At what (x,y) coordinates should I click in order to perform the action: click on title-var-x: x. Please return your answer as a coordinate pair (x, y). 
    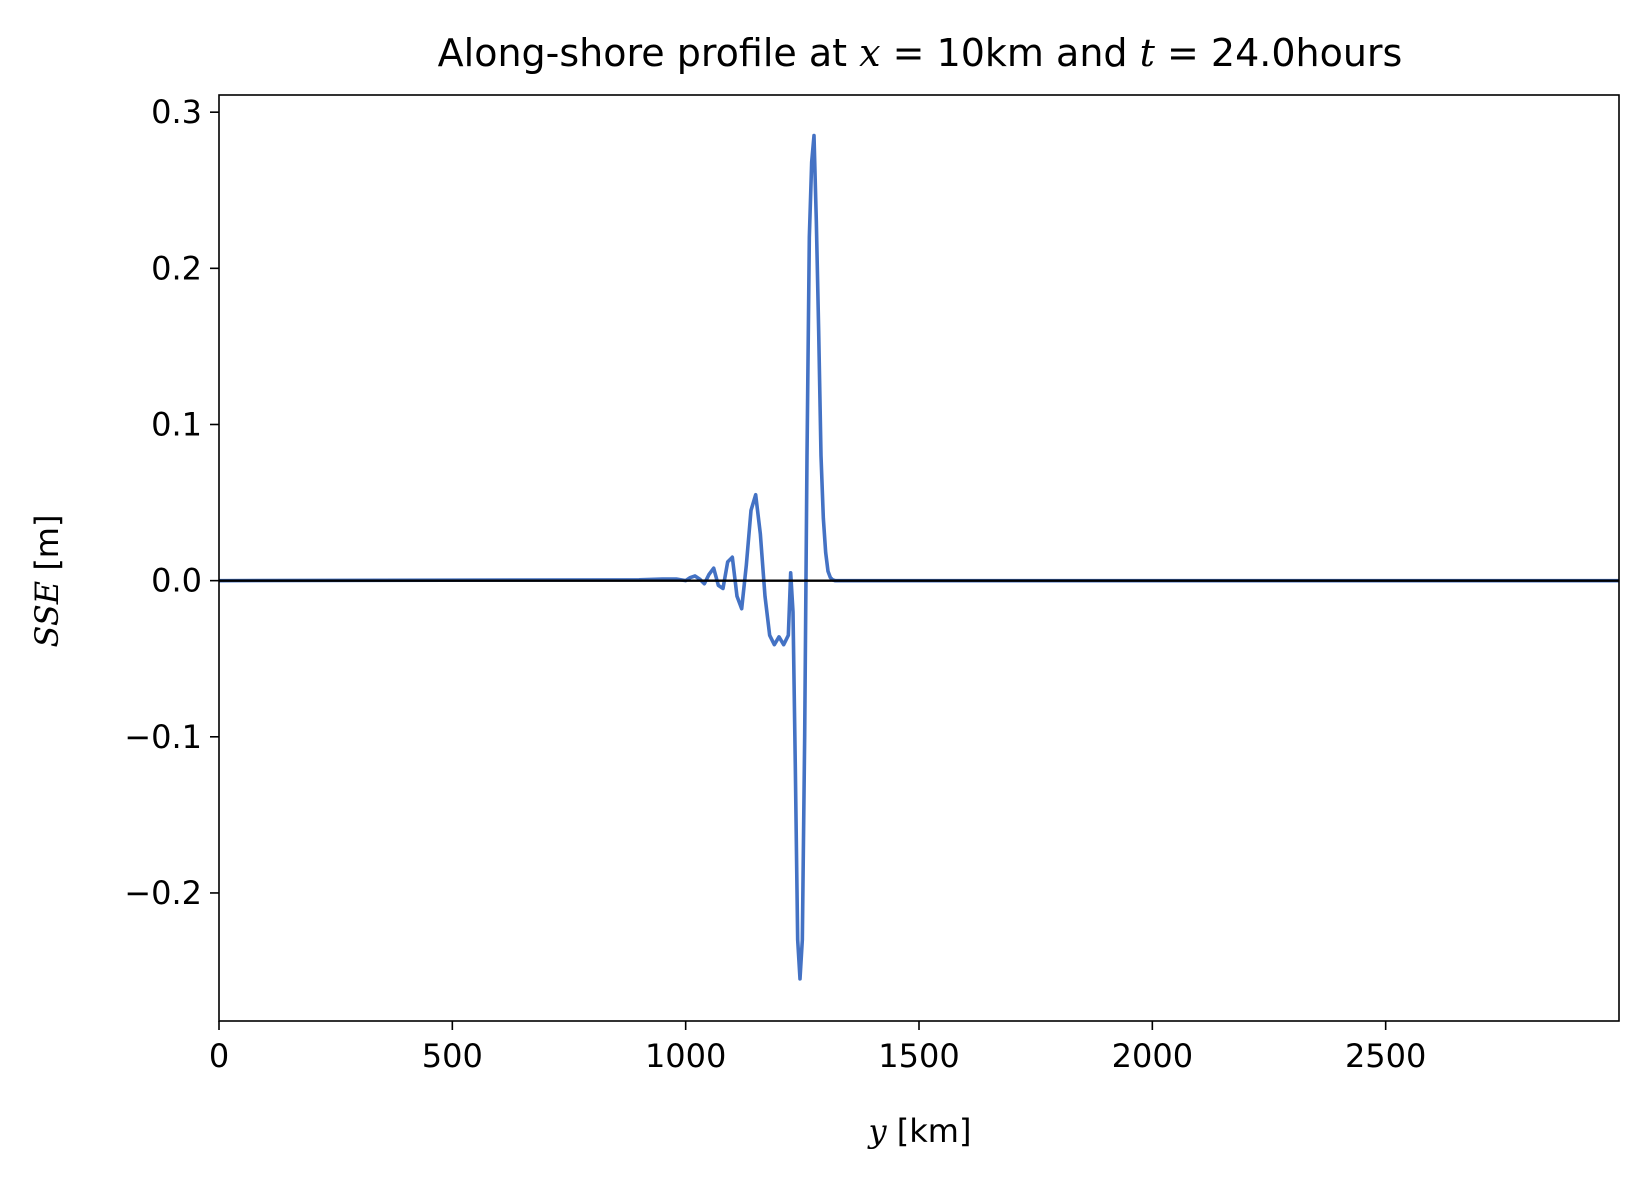
    Looking at the image, I should click on (869, 53).